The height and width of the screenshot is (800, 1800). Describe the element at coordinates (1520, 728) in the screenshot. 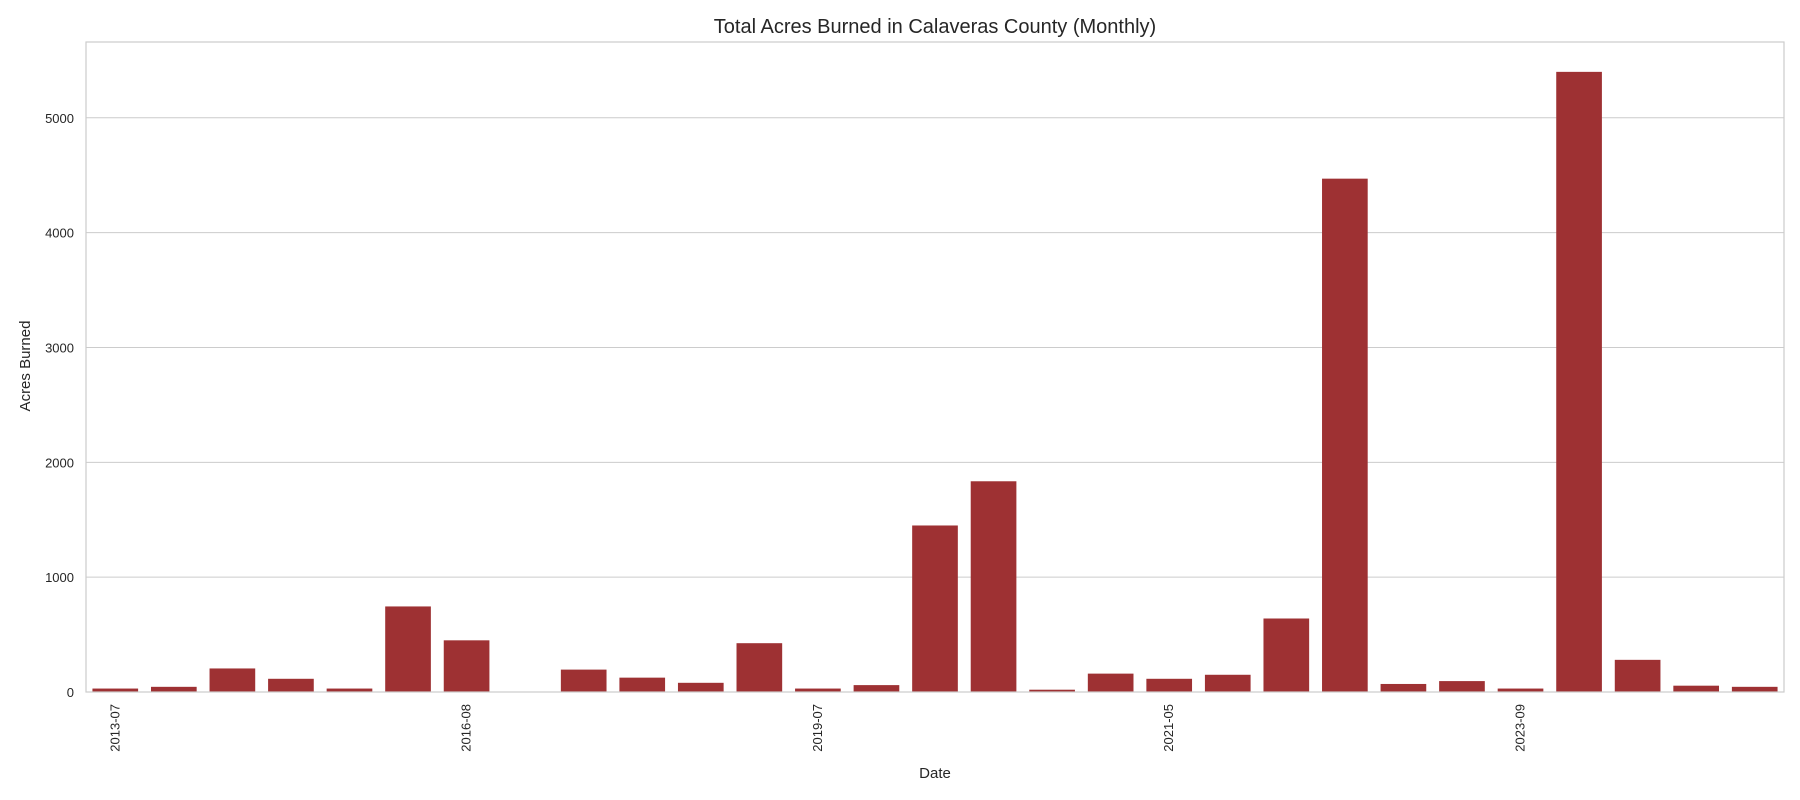

I see `x-tick-label: 2023-09` at that location.